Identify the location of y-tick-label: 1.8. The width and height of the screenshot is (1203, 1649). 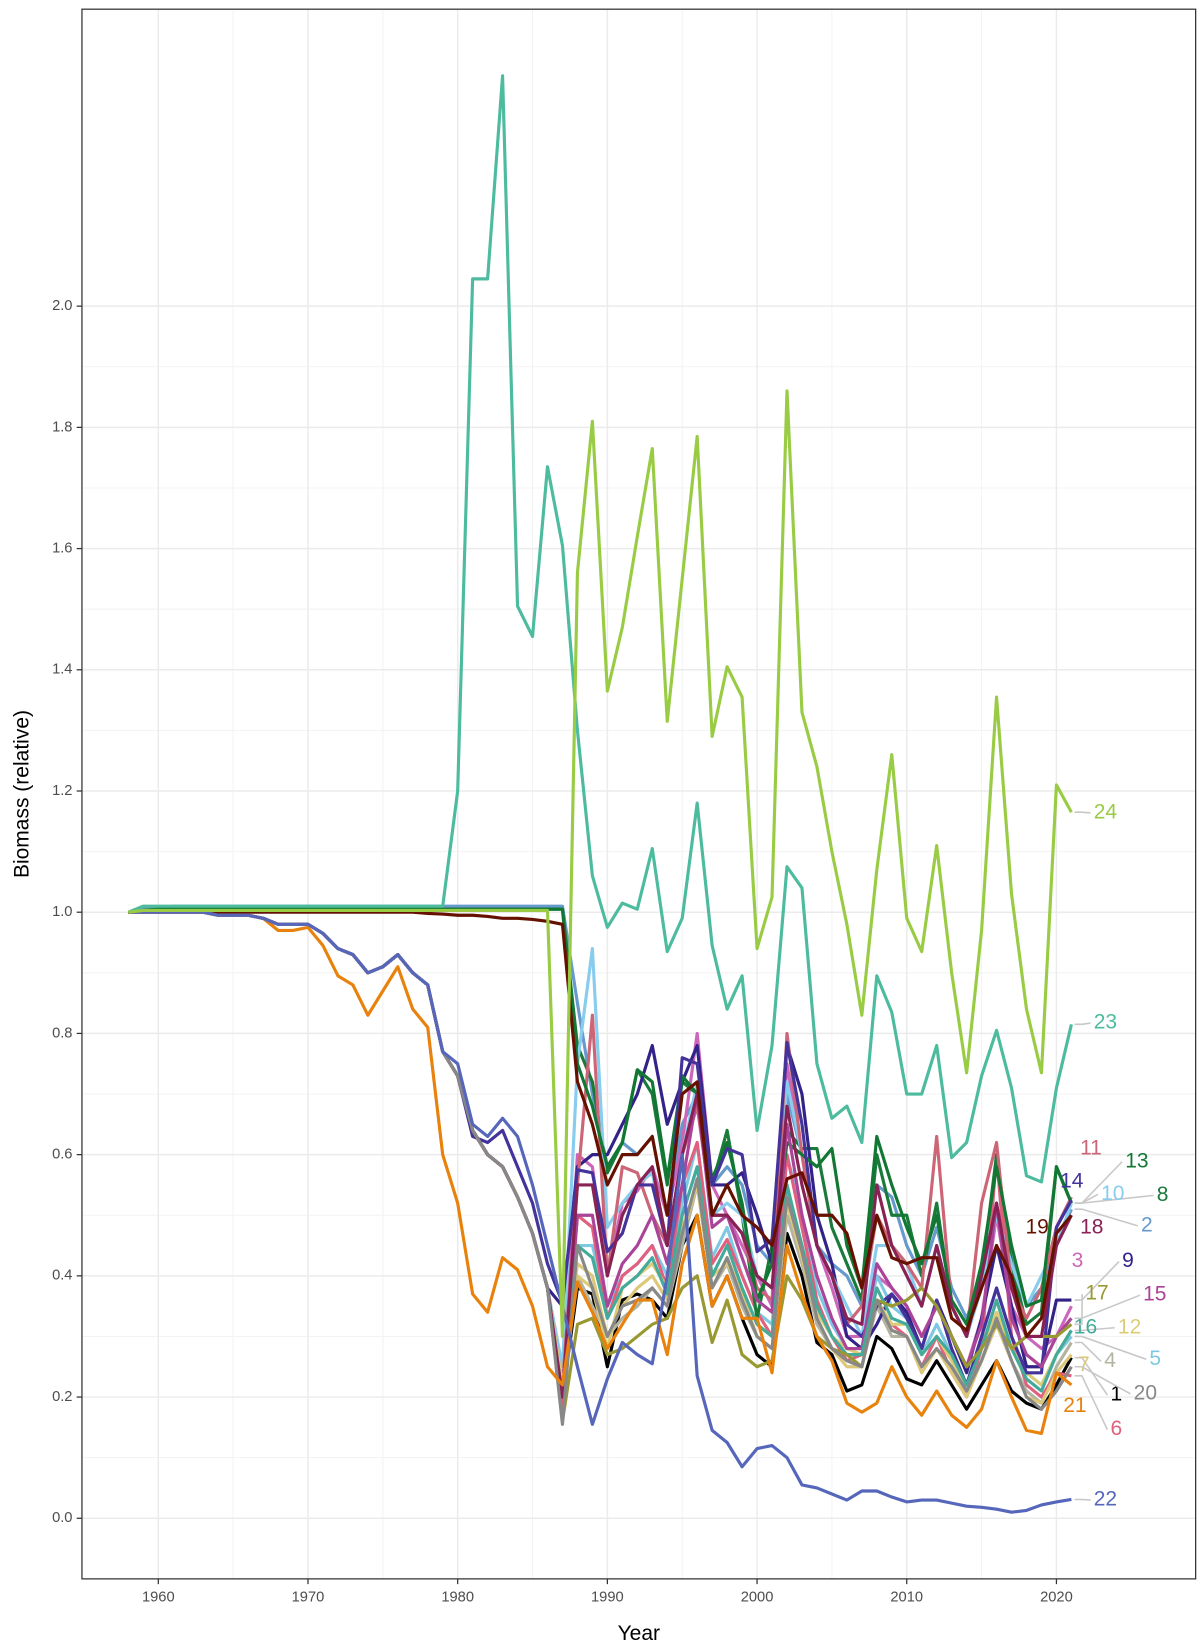
(62, 427).